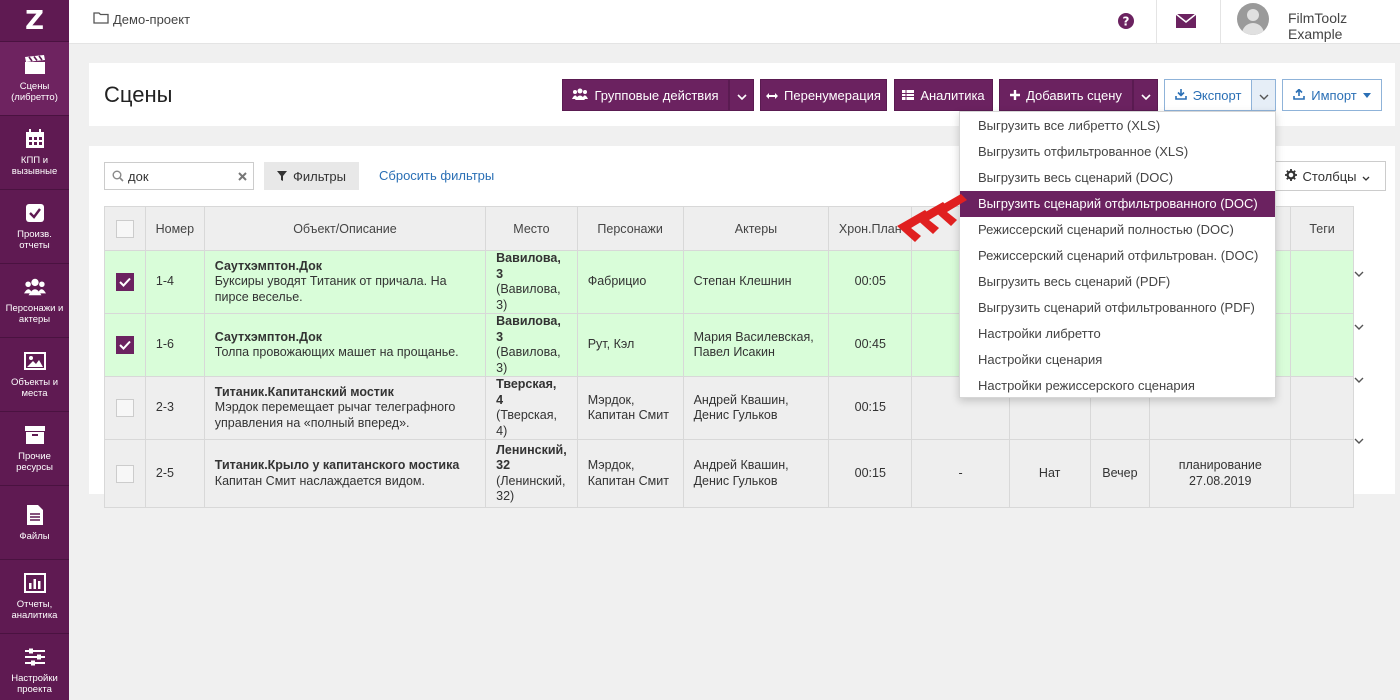  What do you see at coordinates (437, 175) in the screenshot?
I see `reset-filters-link: Сбросить фильтры` at bounding box center [437, 175].